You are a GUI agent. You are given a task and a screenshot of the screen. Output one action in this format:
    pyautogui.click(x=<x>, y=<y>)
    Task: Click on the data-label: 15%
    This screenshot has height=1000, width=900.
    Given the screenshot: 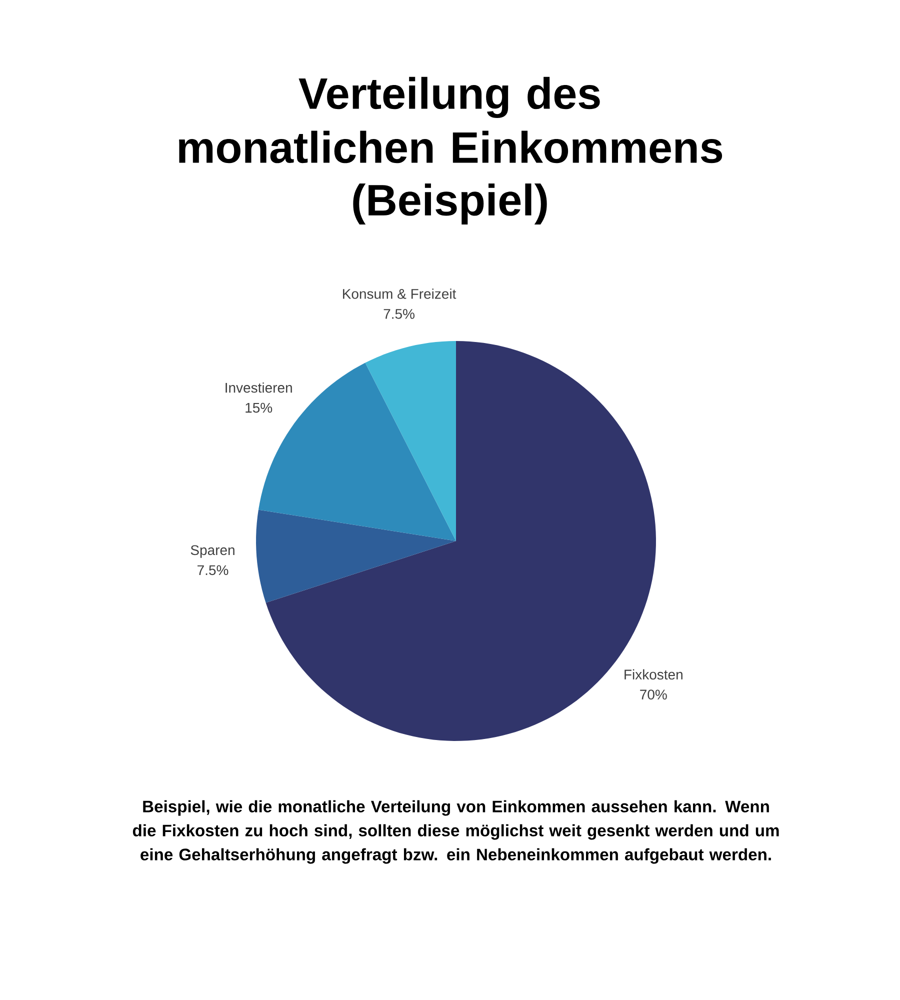 What is the action you would take?
    pyautogui.click(x=259, y=407)
    